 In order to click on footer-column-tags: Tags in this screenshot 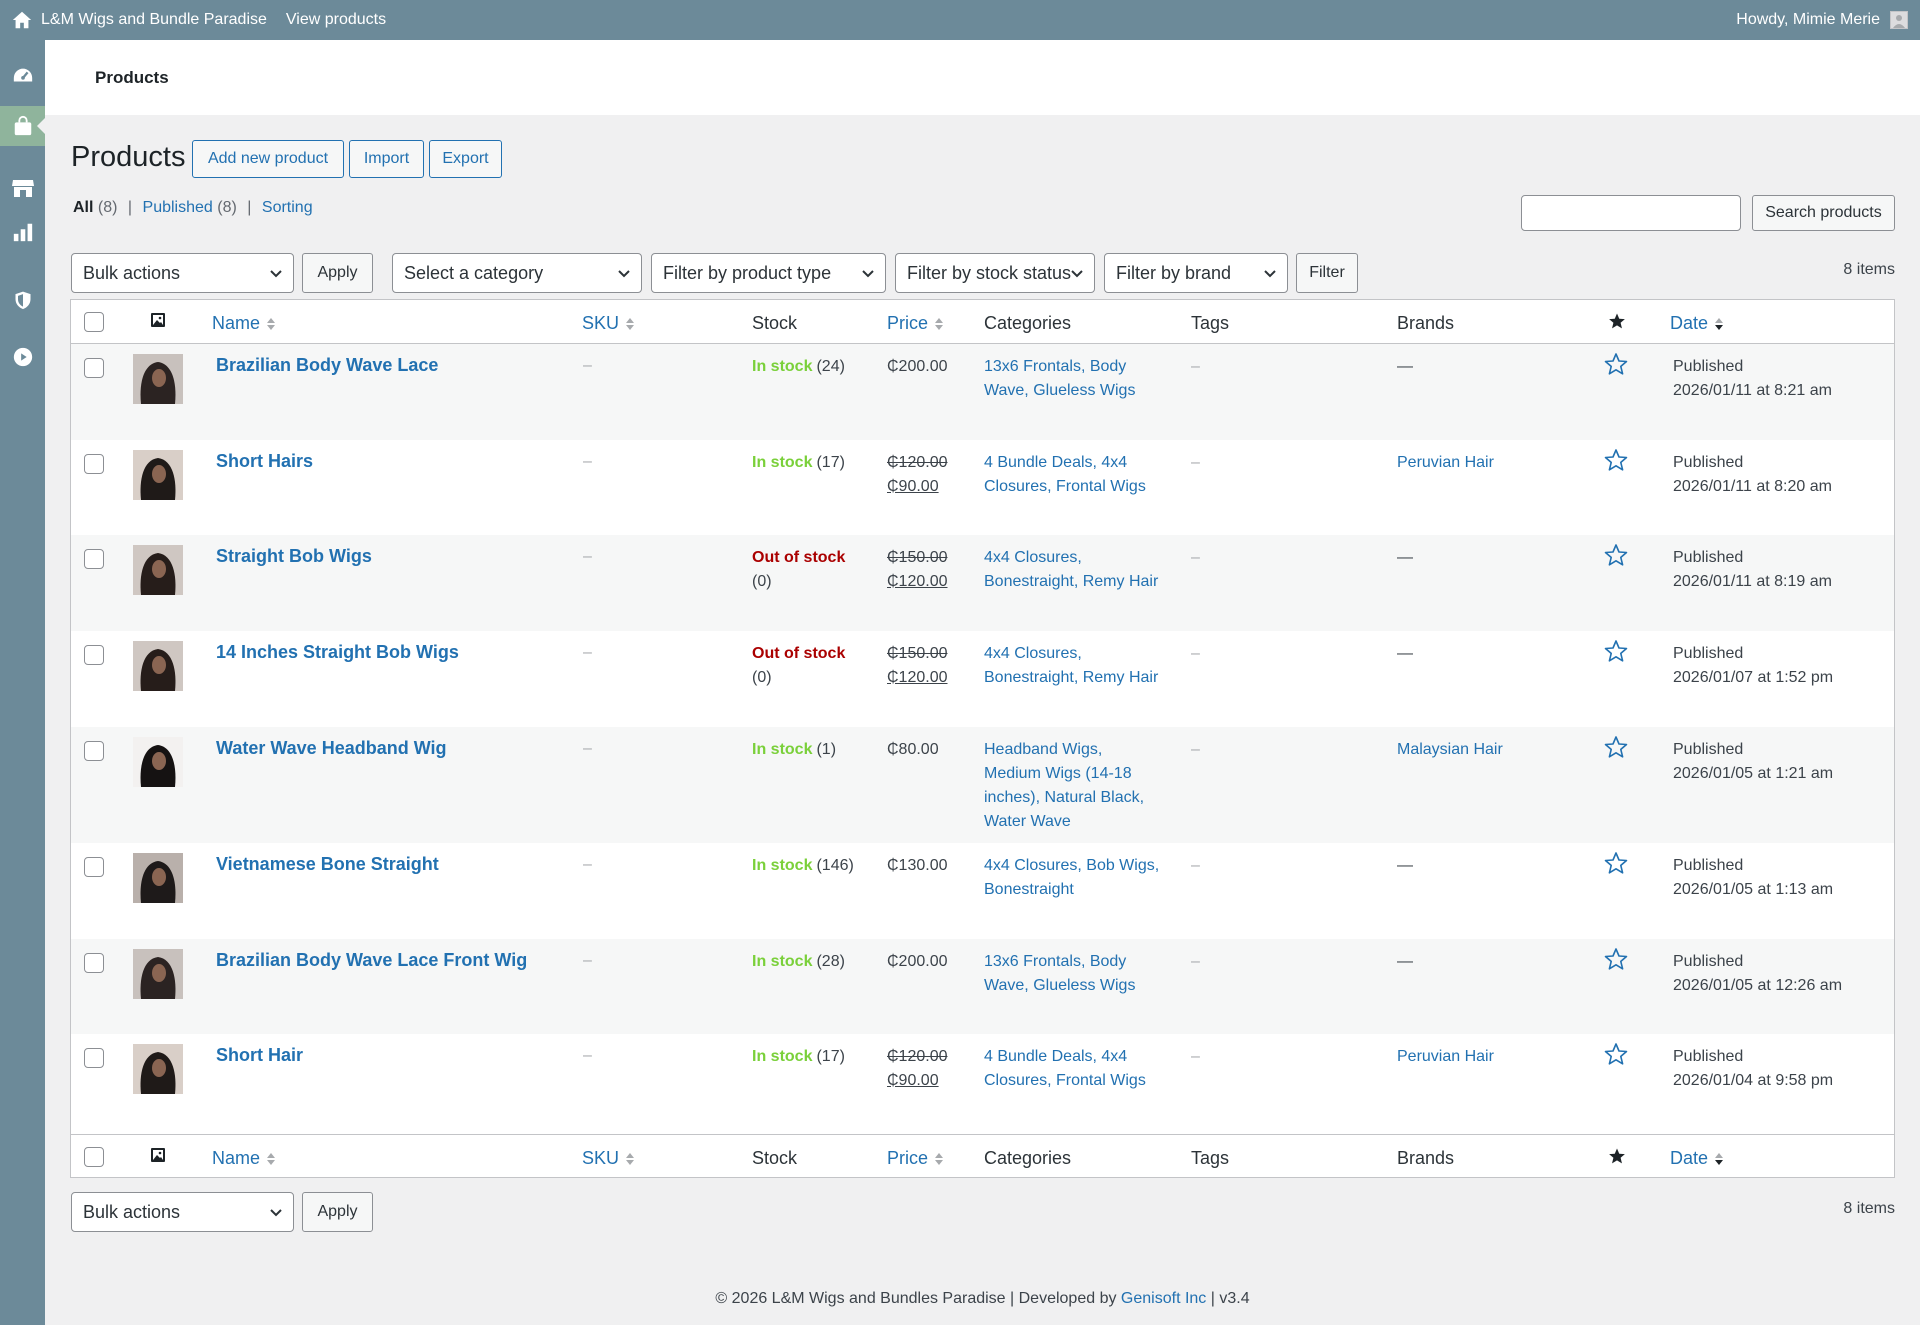, I will do `click(1210, 1158)`.